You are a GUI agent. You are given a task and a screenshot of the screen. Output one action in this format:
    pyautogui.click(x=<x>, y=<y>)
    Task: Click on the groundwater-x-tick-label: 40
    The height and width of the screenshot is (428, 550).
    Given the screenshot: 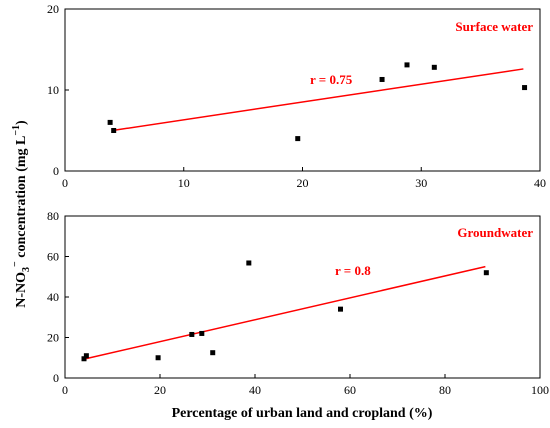 What is the action you would take?
    pyautogui.click(x=255, y=390)
    